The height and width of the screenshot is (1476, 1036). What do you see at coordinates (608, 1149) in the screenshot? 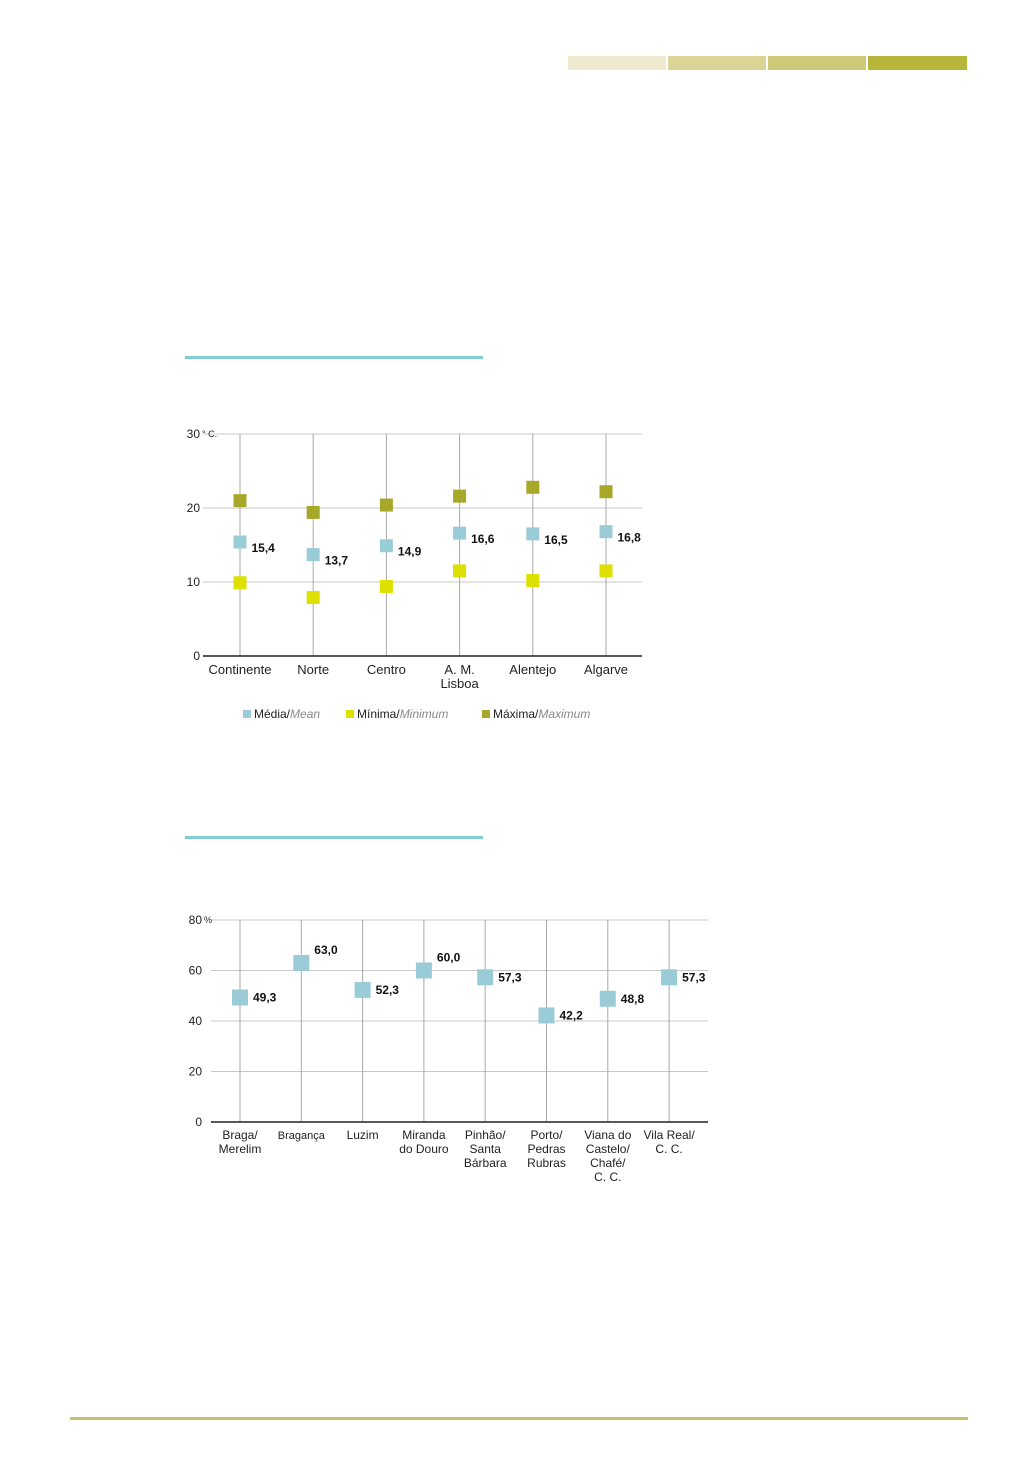
I see `x-category-label: Castelo/` at bounding box center [608, 1149].